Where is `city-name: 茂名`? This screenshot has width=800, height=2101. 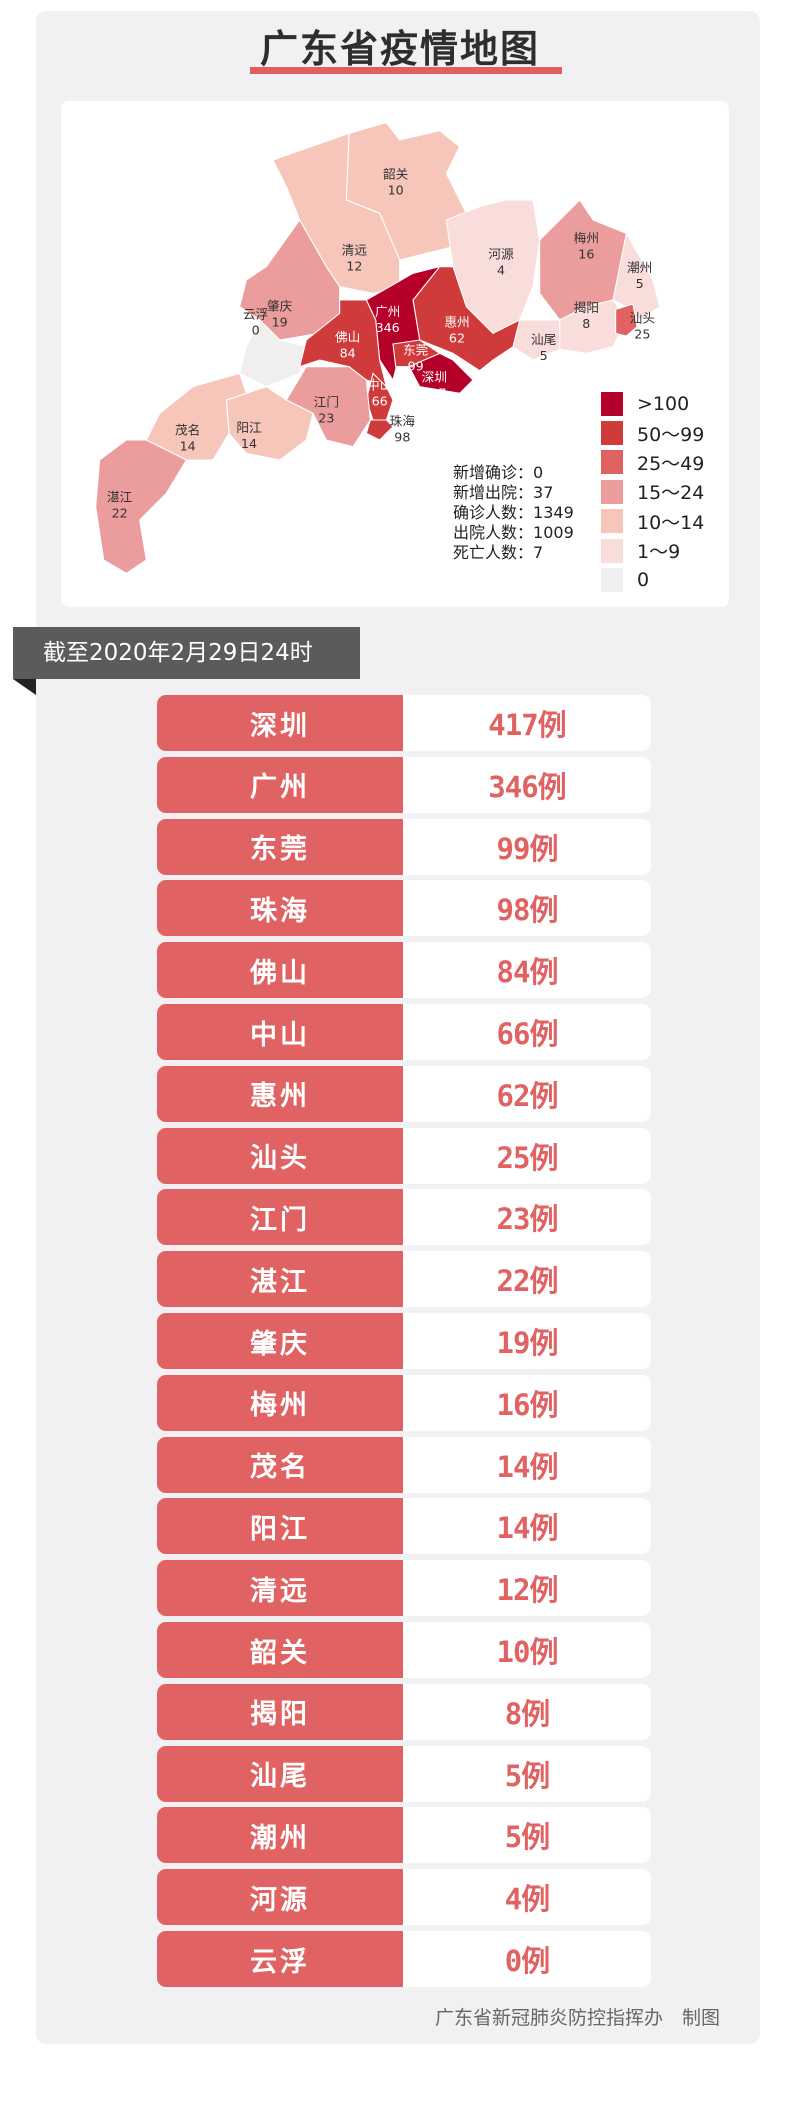 city-name: 茂名 is located at coordinates (280, 1464).